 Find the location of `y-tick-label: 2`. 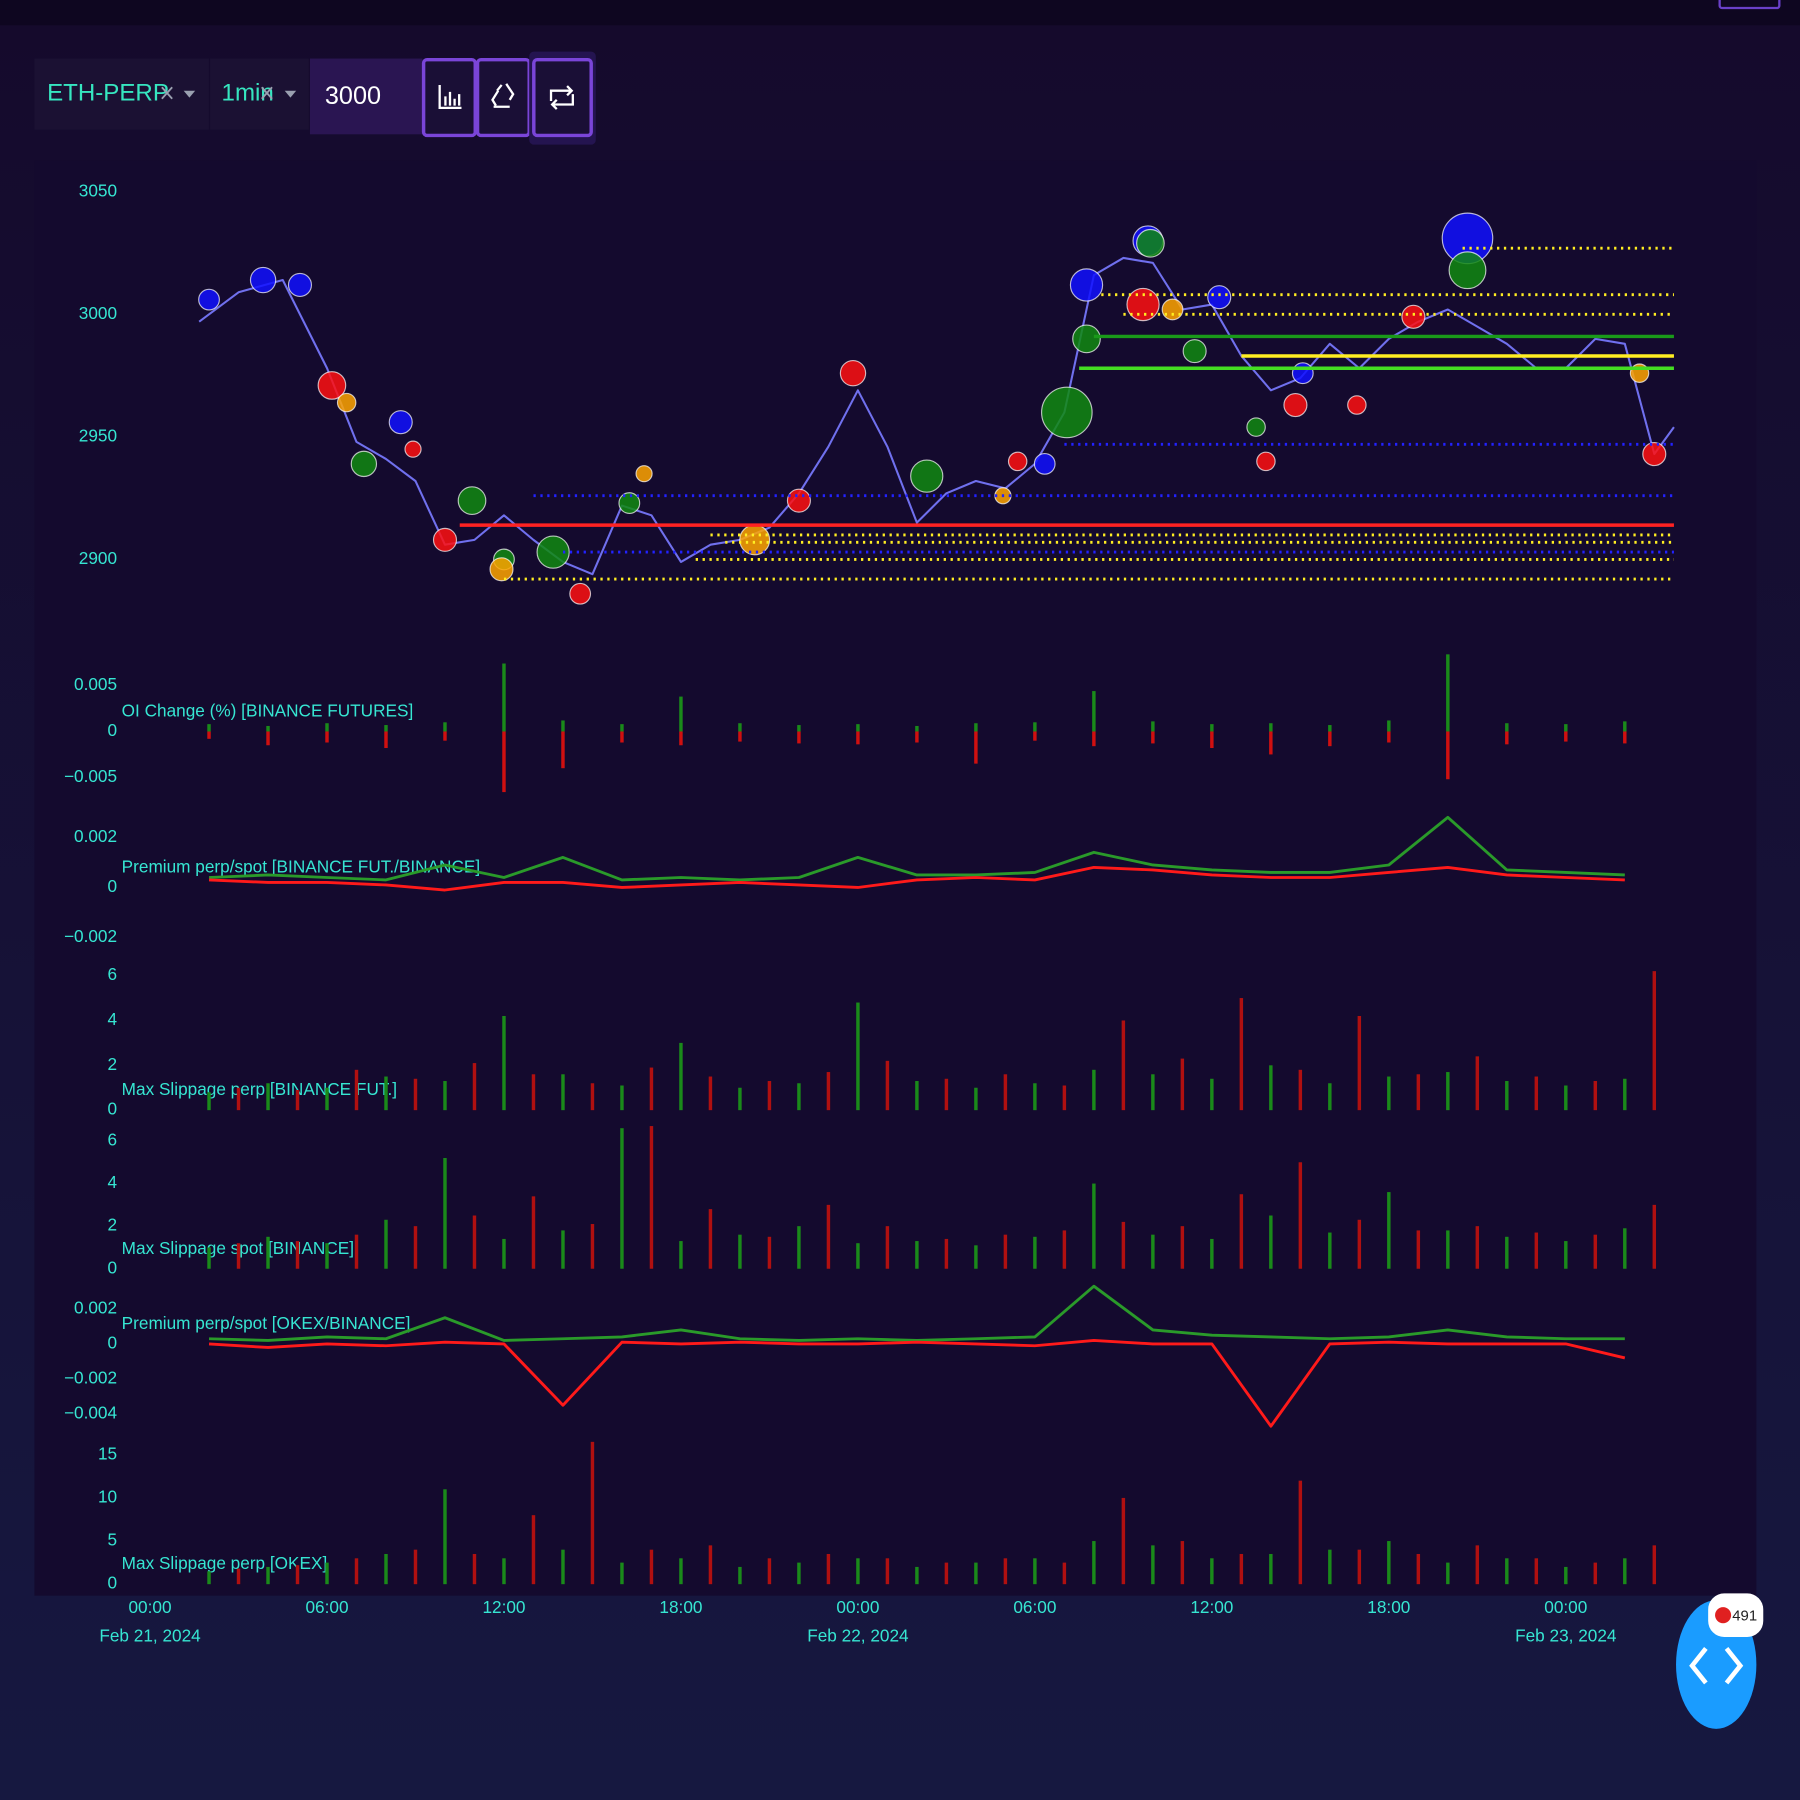

y-tick-label: 2 is located at coordinates (113, 1064).